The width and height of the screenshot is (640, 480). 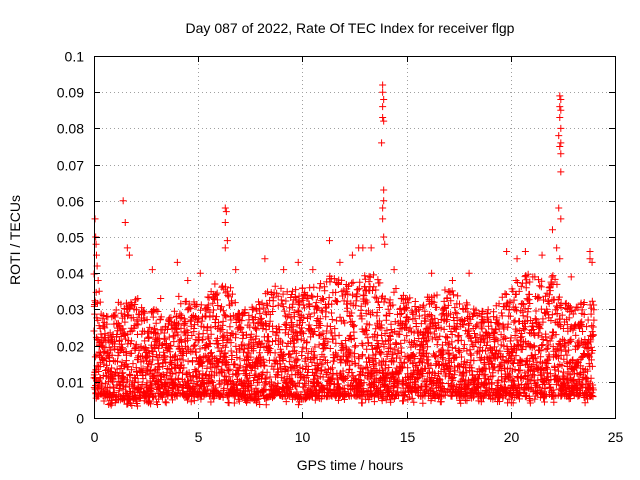 What do you see at coordinates (95, 437) in the screenshot?
I see `x-tick-label: 0` at bounding box center [95, 437].